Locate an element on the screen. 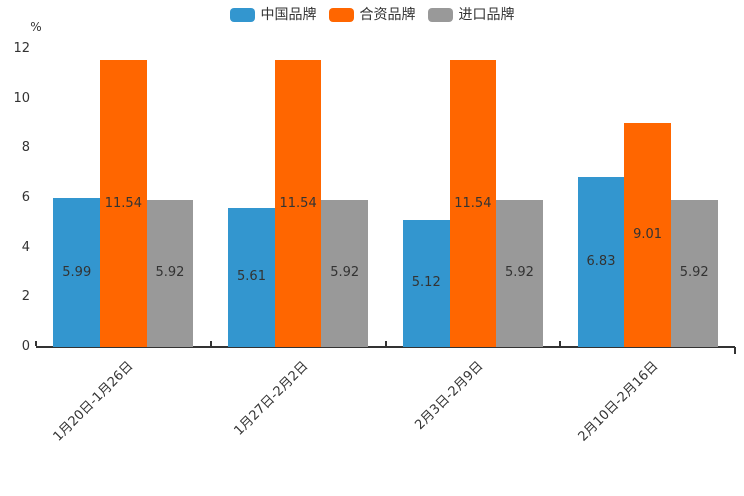 The image size is (744, 496). legend-item-china-brand: 中国品牌 is located at coordinates (273, 15).